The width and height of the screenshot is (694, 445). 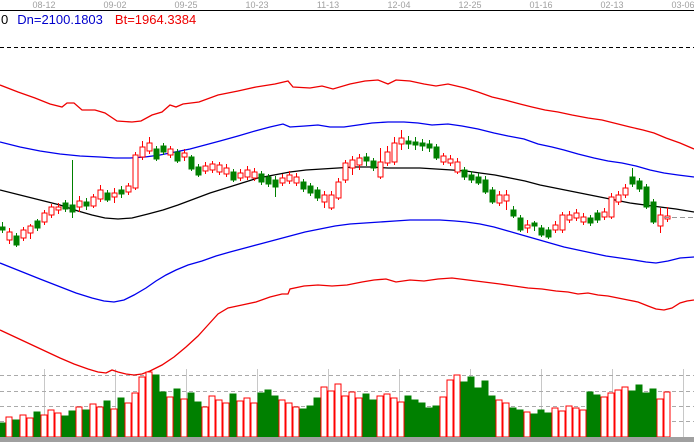 I want to click on date-label: 12-25, so click(x=469, y=5).